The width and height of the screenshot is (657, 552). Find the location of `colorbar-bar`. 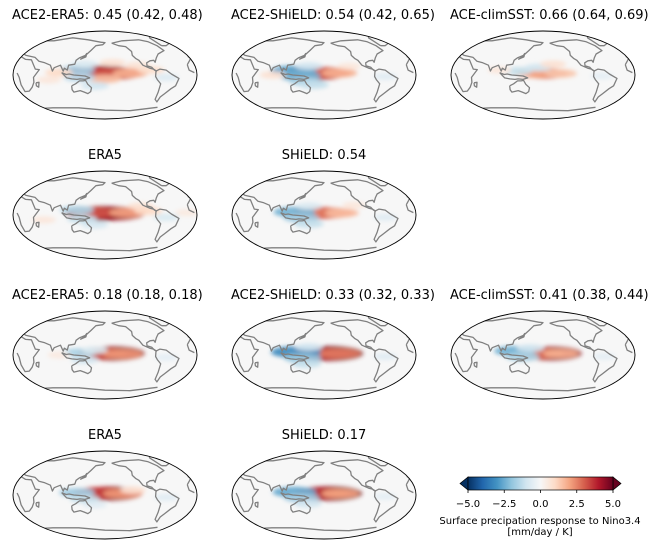

colorbar-bar is located at coordinates (540, 484).